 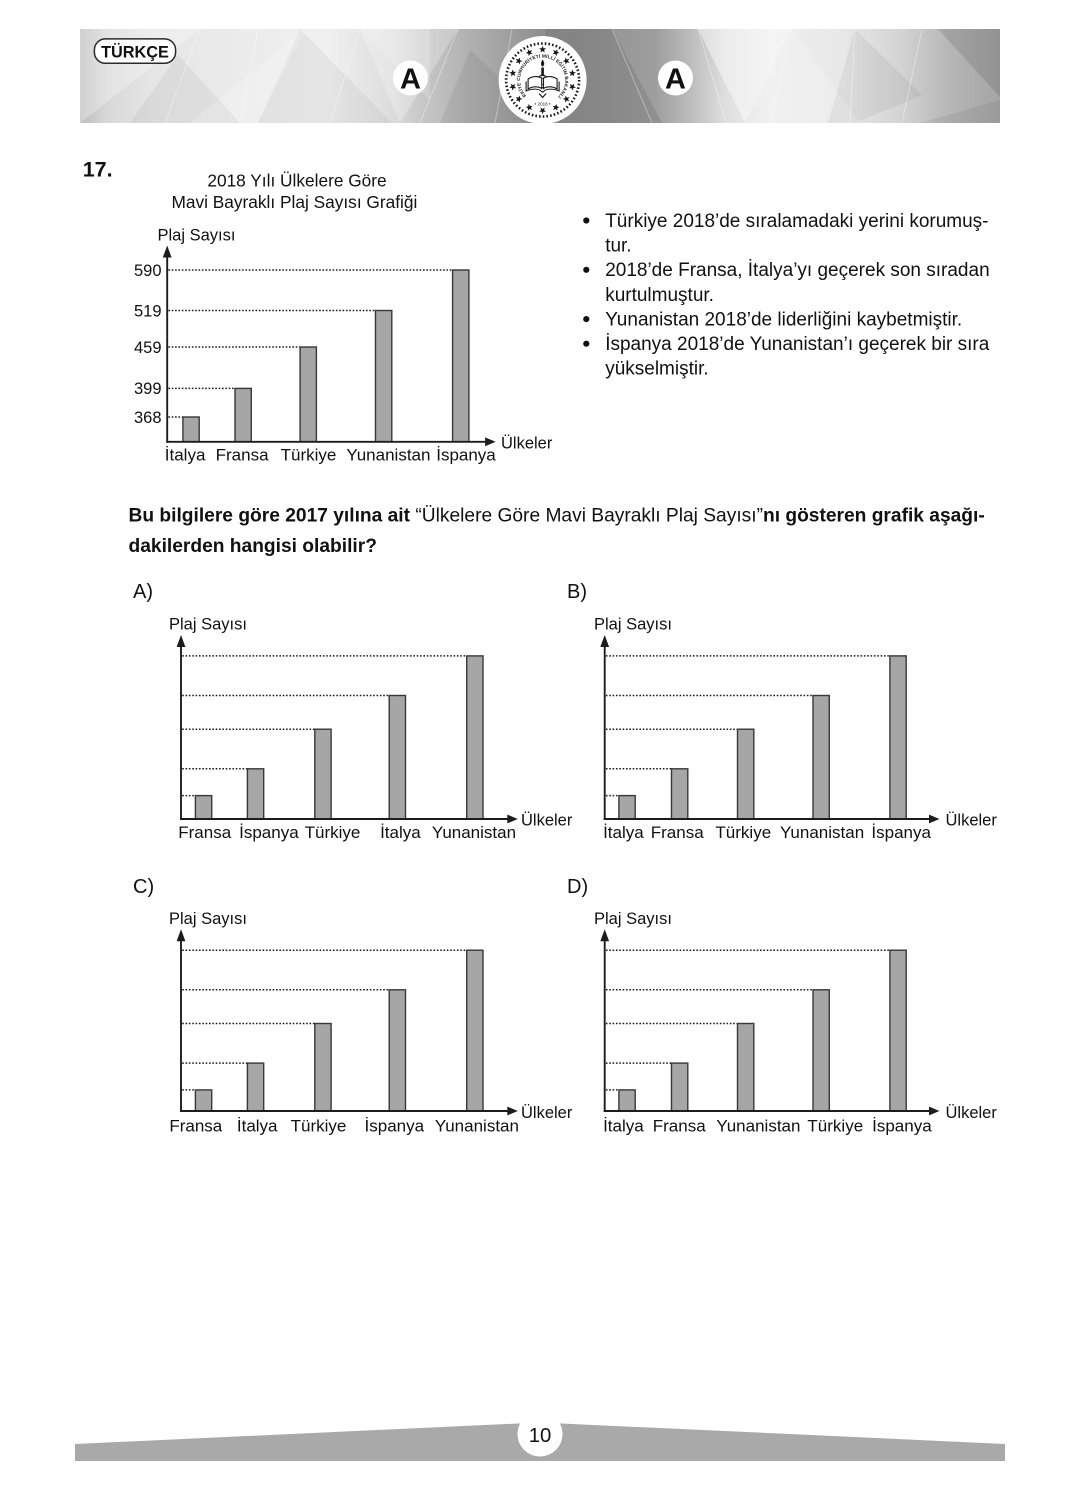 I want to click on svg-text: yükselmiştir., so click(x=656, y=369).